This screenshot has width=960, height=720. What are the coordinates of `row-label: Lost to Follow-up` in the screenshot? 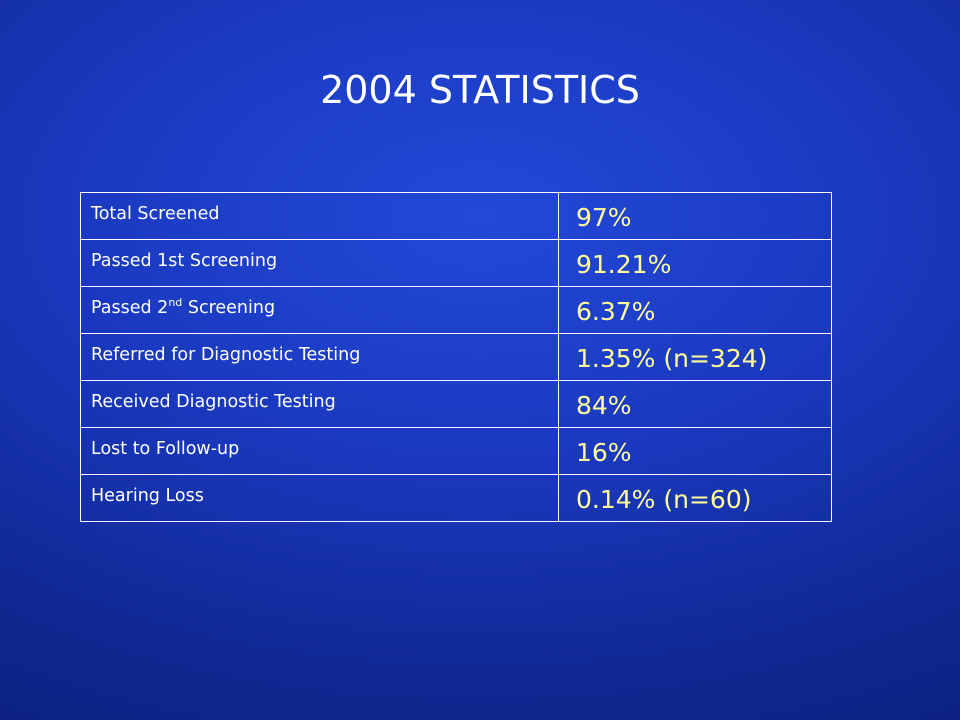 It's located at (319, 451).